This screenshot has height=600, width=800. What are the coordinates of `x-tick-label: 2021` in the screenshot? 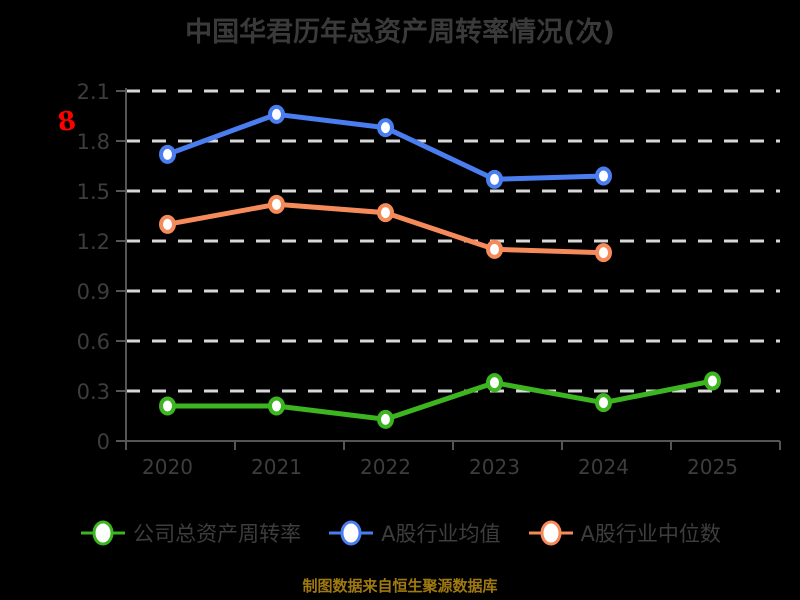 It's located at (276, 467).